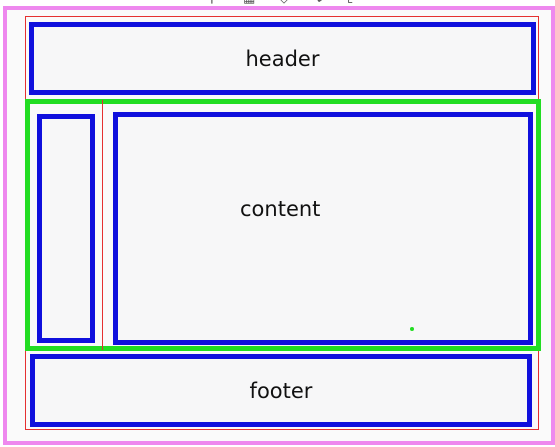 The width and height of the screenshot is (555, 447). I want to click on sidebar-divider, so click(102, 225).